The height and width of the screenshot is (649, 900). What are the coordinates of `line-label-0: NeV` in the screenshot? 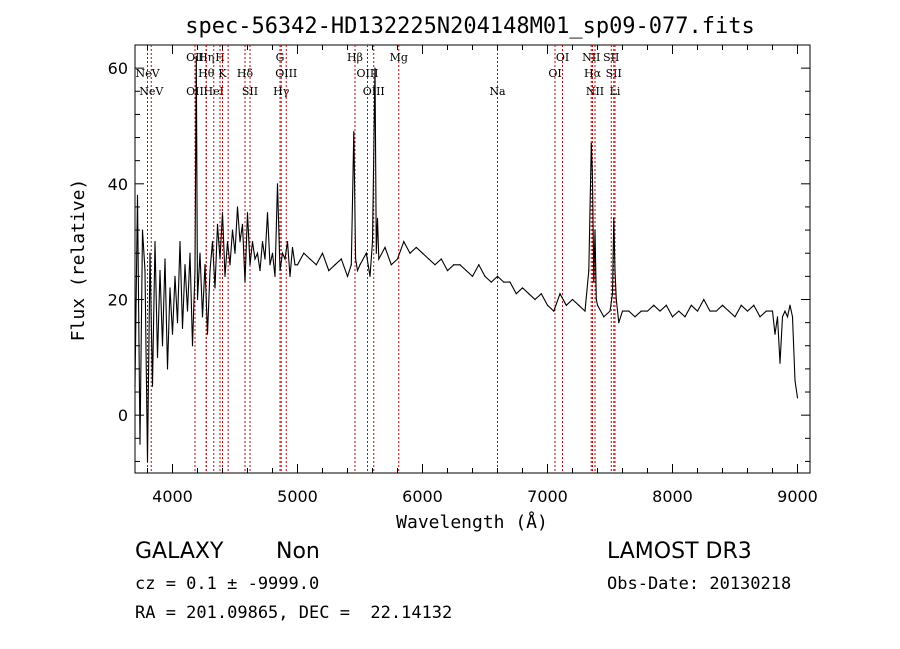 It's located at (147, 73).